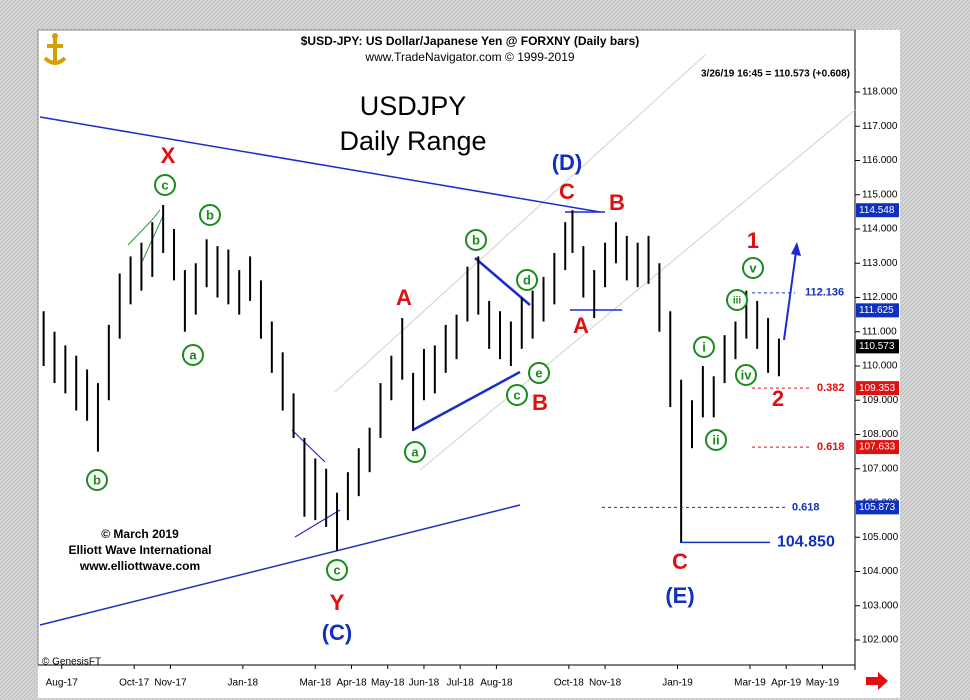 The height and width of the screenshot is (700, 970). What do you see at coordinates (880, 160) in the screenshot?
I see `y-tick-label: 116.000` at bounding box center [880, 160].